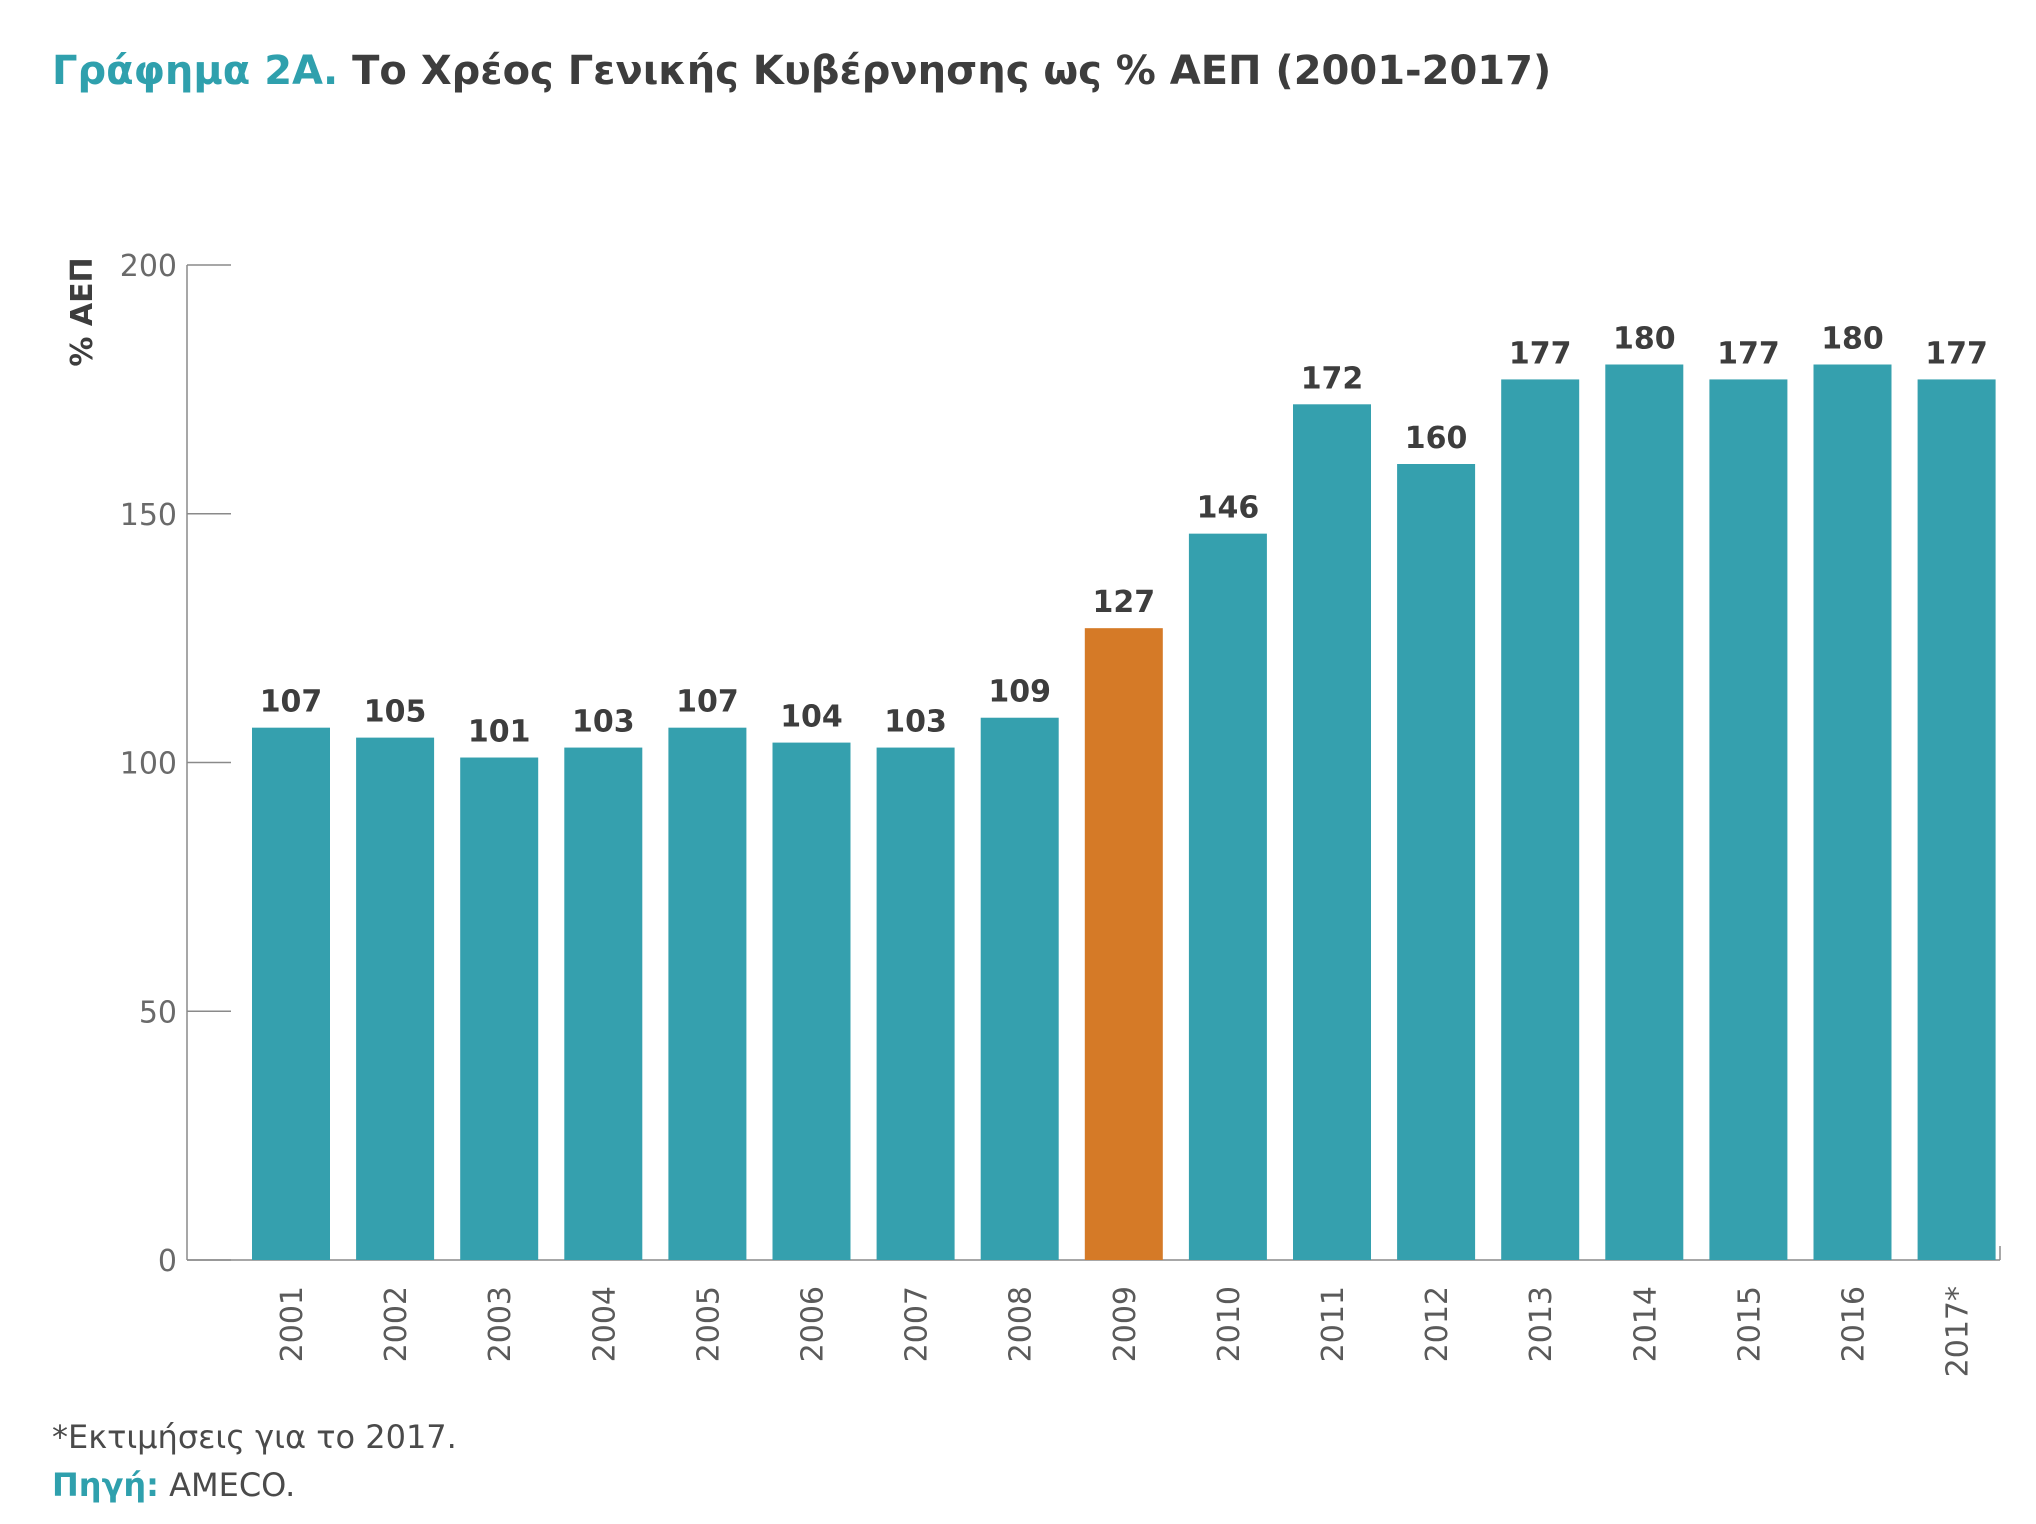 This screenshot has height=1524, width=2036. I want to click on source-line: Πηγή: AMECO., so click(173, 1485).